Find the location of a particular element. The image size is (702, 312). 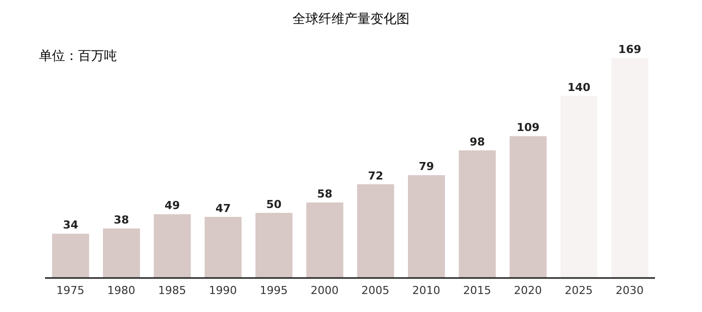

x-tick-label: 2010 is located at coordinates (426, 290).